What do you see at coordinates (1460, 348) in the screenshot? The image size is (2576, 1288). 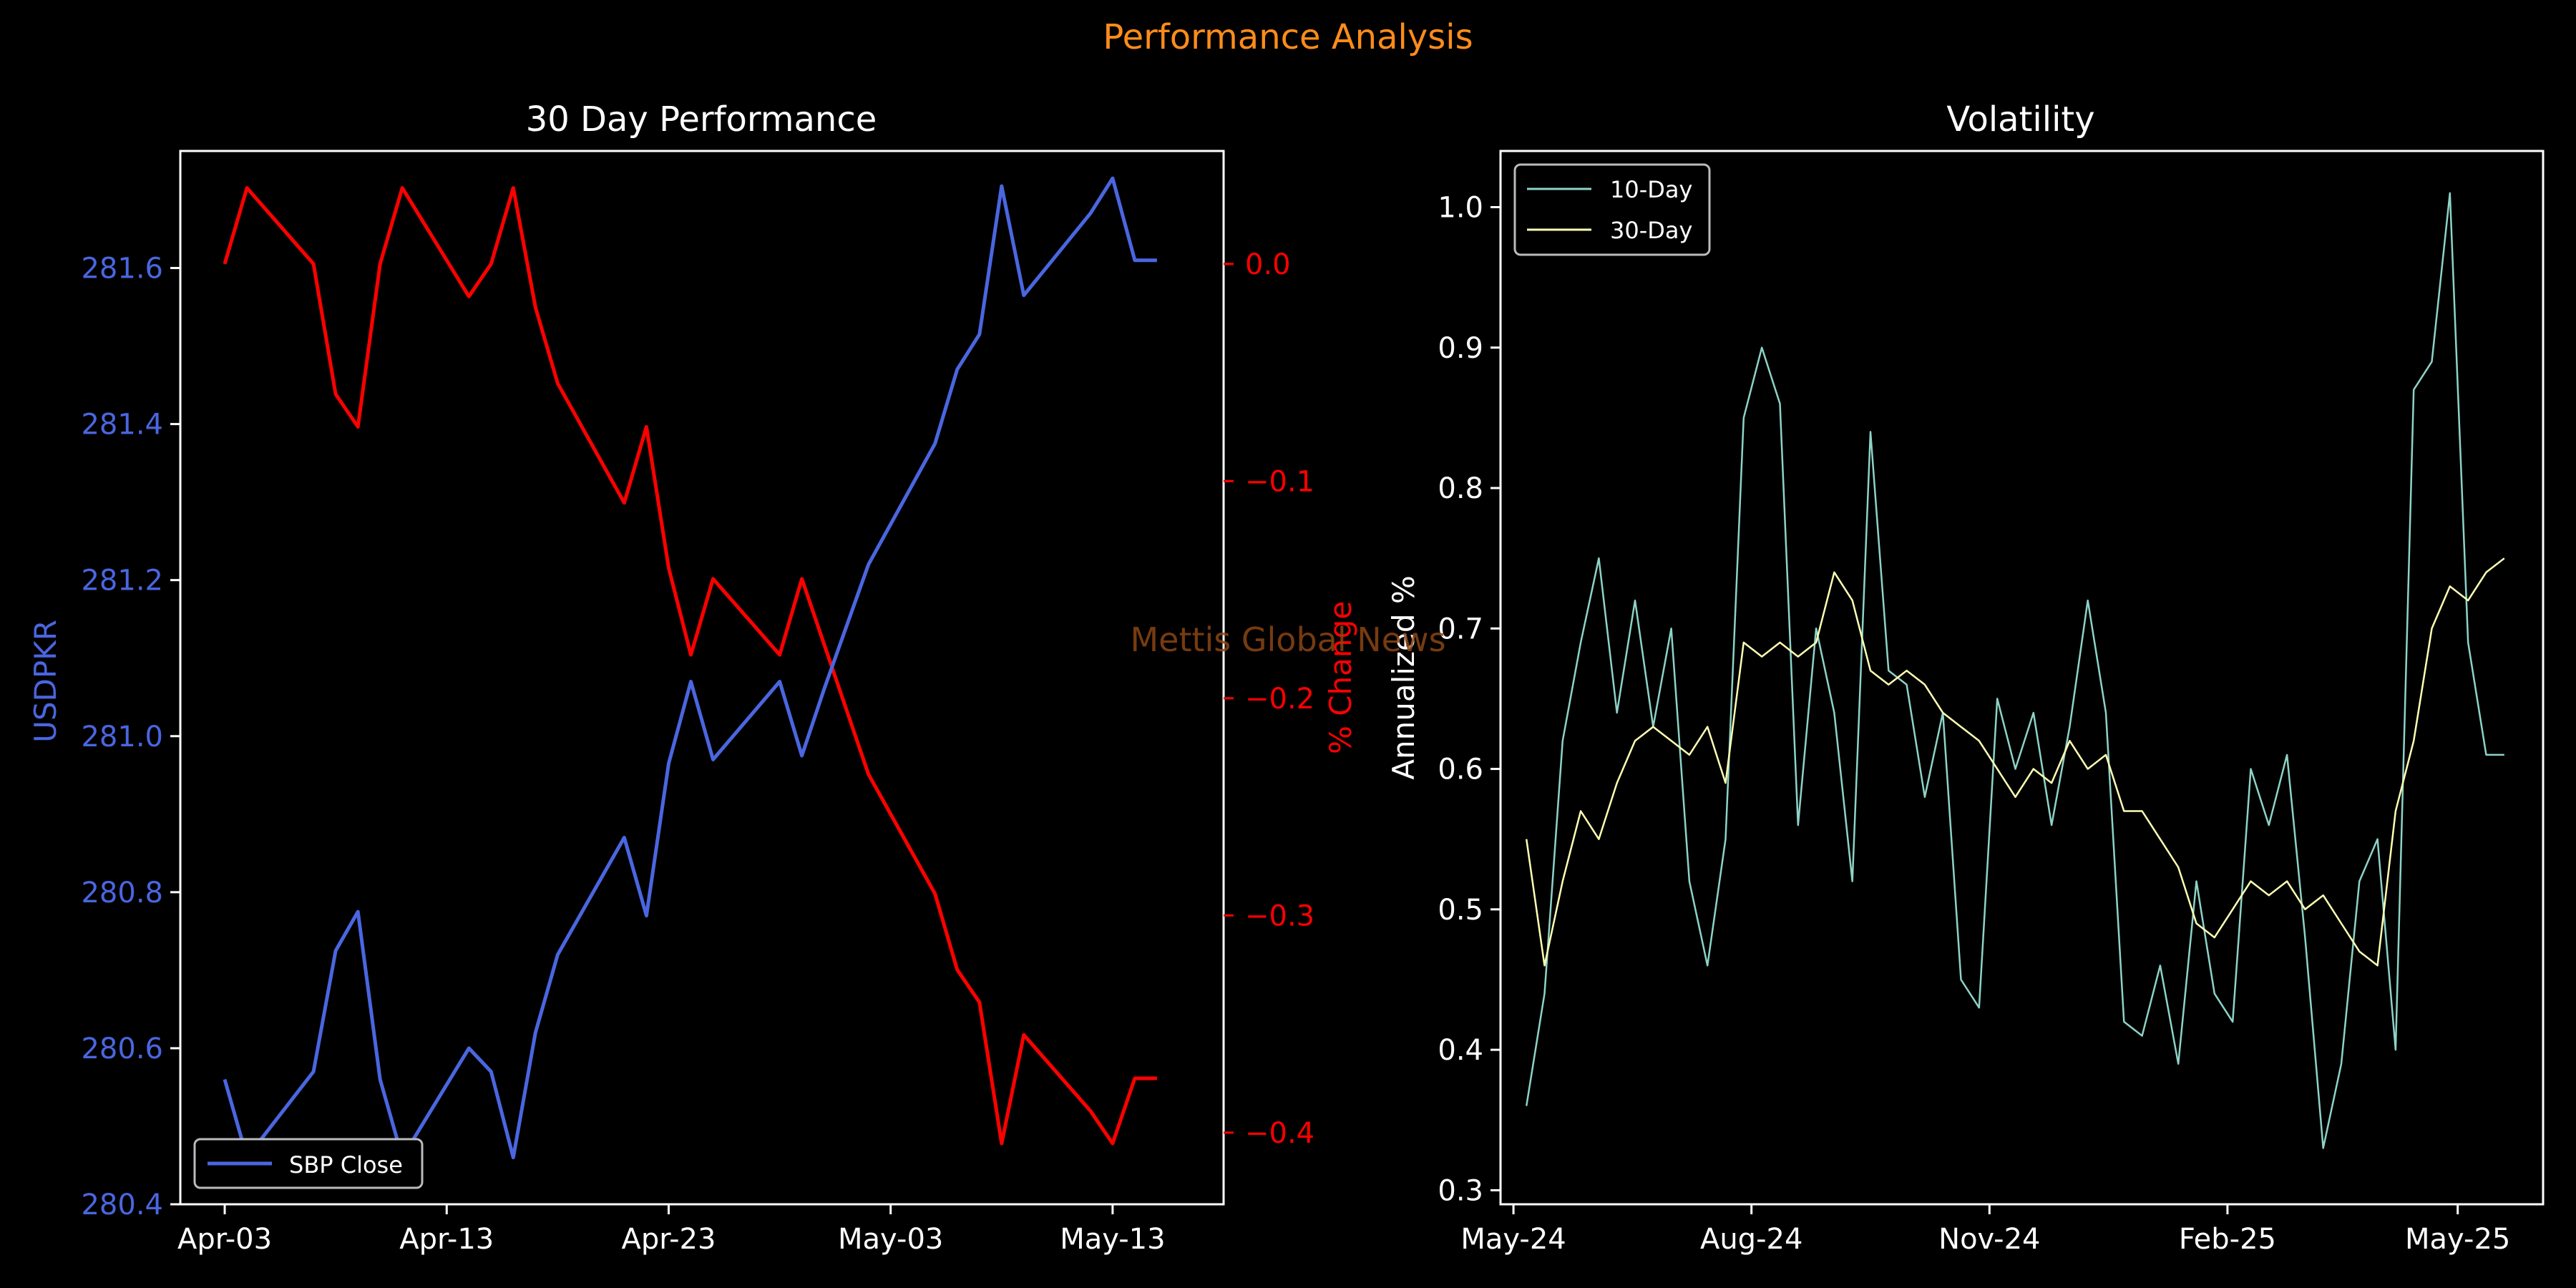 I see `right-chart-y-tick-label: 0.9` at bounding box center [1460, 348].